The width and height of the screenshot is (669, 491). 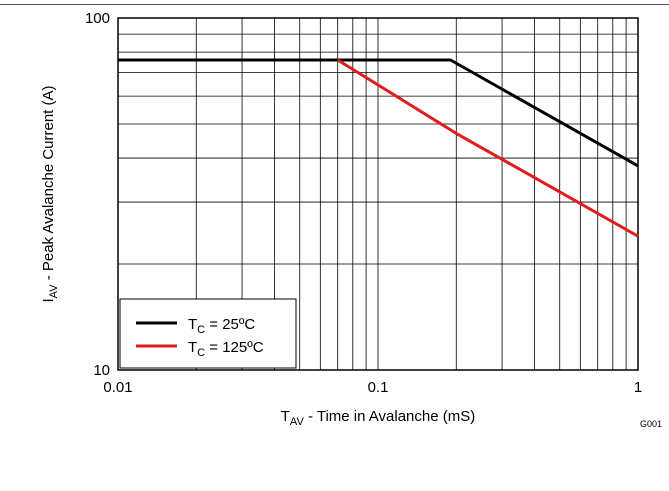 I want to click on x-tick-label-0: 0.01, so click(x=117, y=387).